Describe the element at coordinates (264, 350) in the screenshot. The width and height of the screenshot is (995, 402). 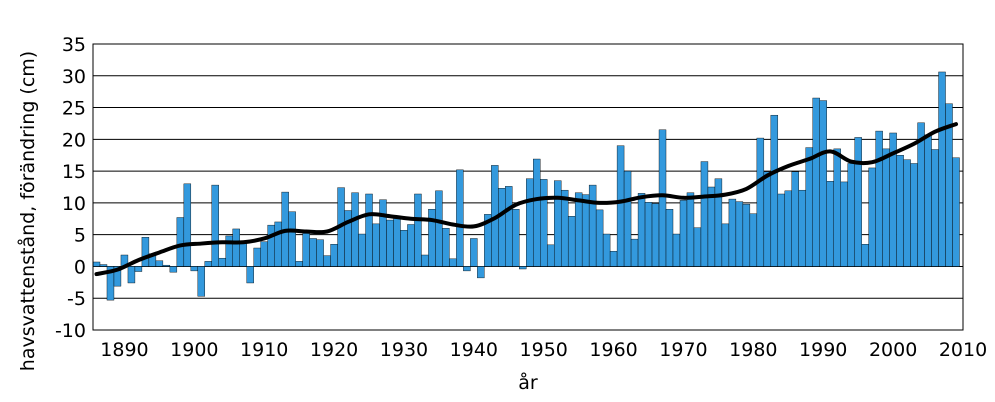
I see `x-tick-label: 1910` at that location.